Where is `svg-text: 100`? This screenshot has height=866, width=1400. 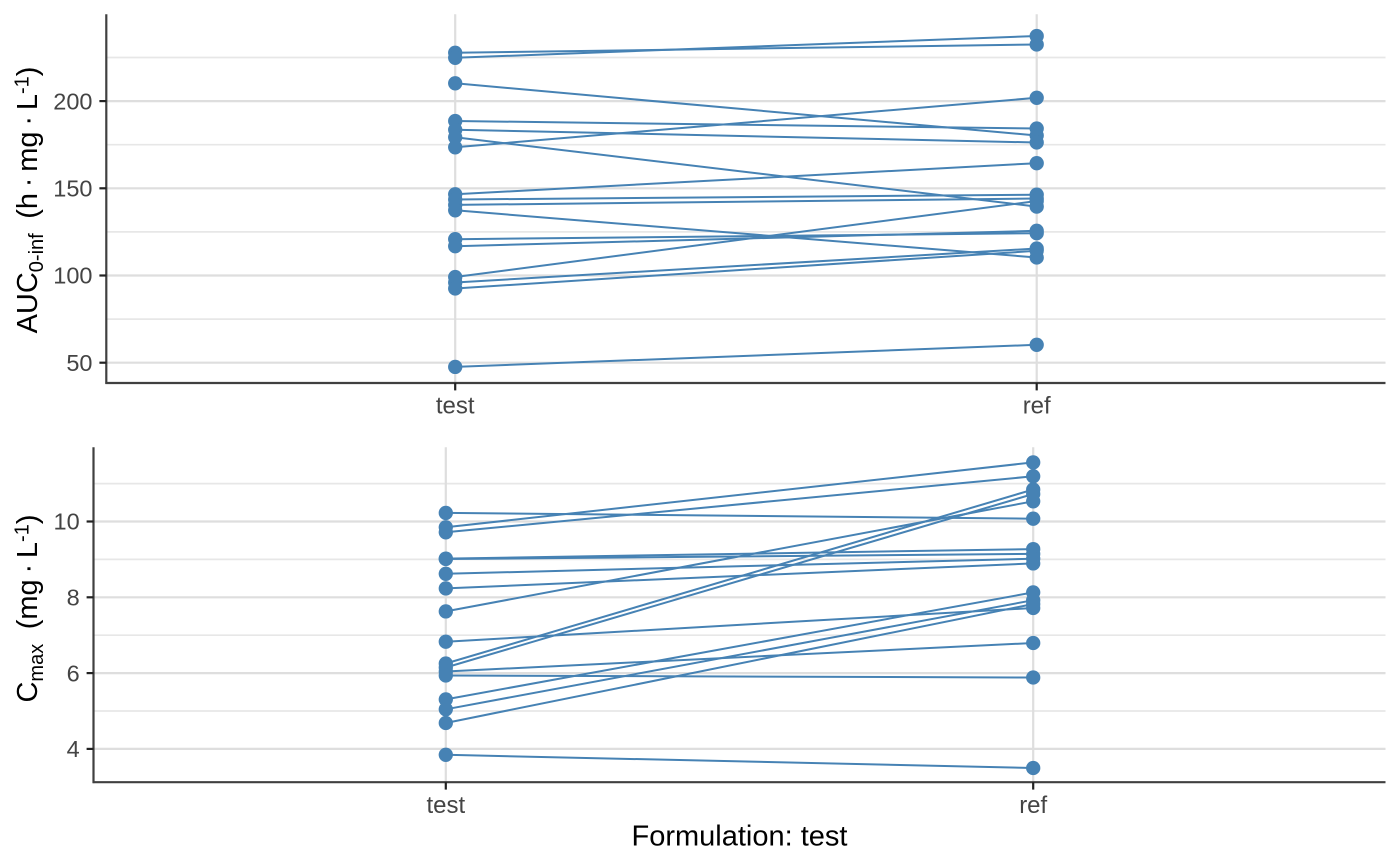 svg-text: 100 is located at coordinates (72, 276).